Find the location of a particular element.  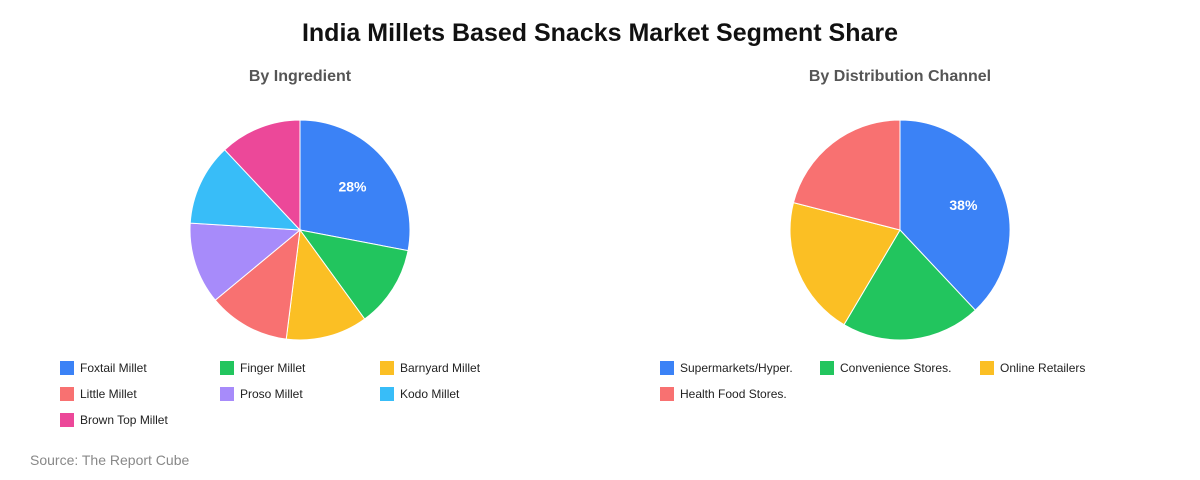

pie-slice-health-food-stores is located at coordinates (846, 175).